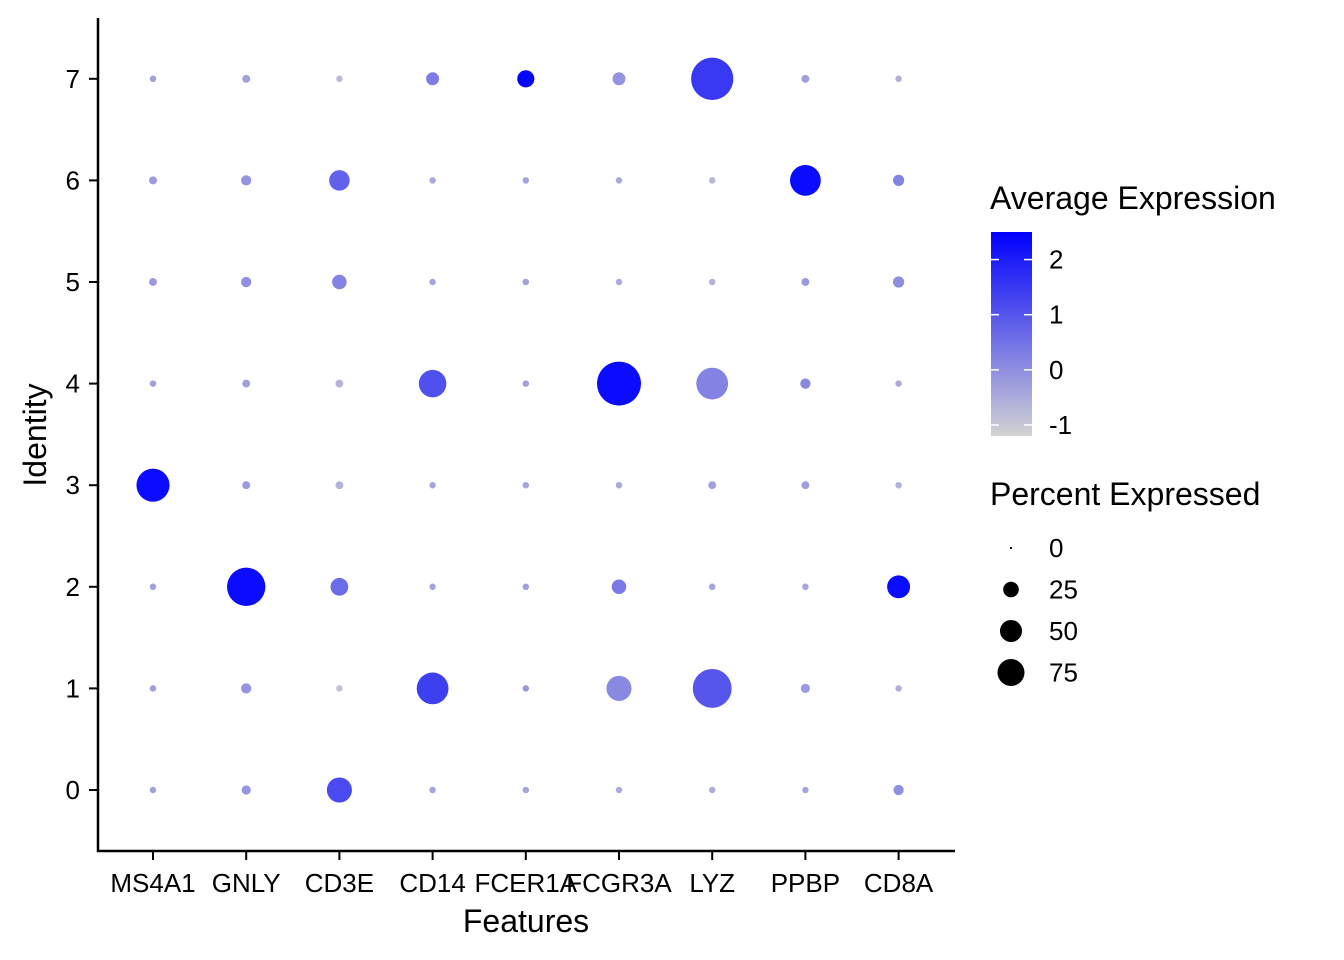  What do you see at coordinates (1056, 370) in the screenshot?
I see `color-tick-label: 0` at bounding box center [1056, 370].